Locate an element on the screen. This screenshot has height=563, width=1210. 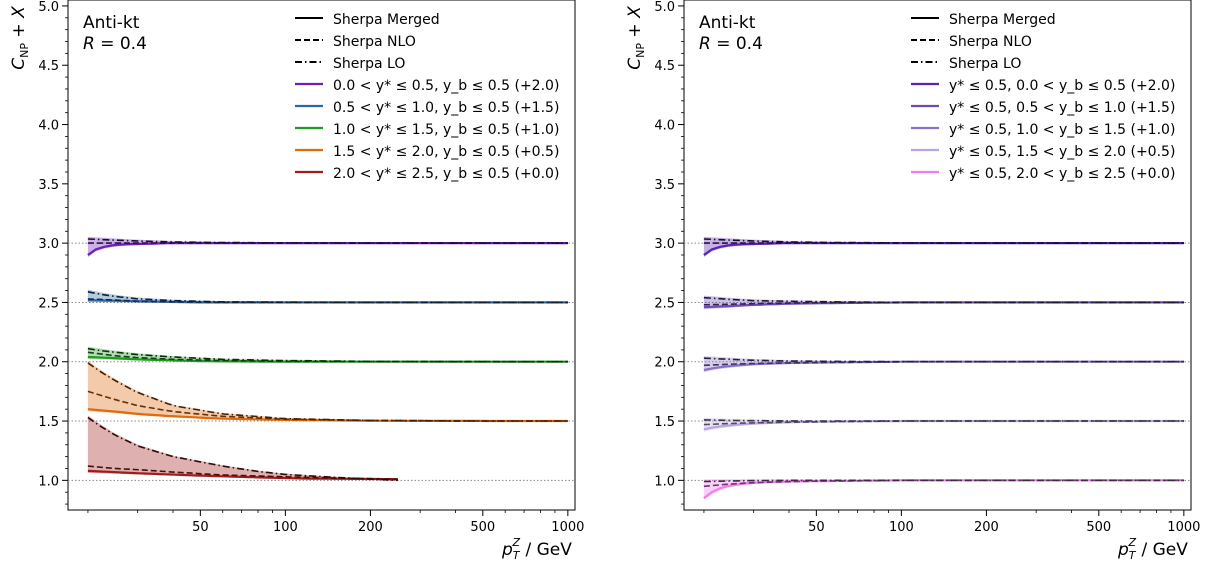
legend-label: y* ≤ 0.5, 0.0 < y_b ≤ 0.5 (+2.0) is located at coordinates (1062, 86).